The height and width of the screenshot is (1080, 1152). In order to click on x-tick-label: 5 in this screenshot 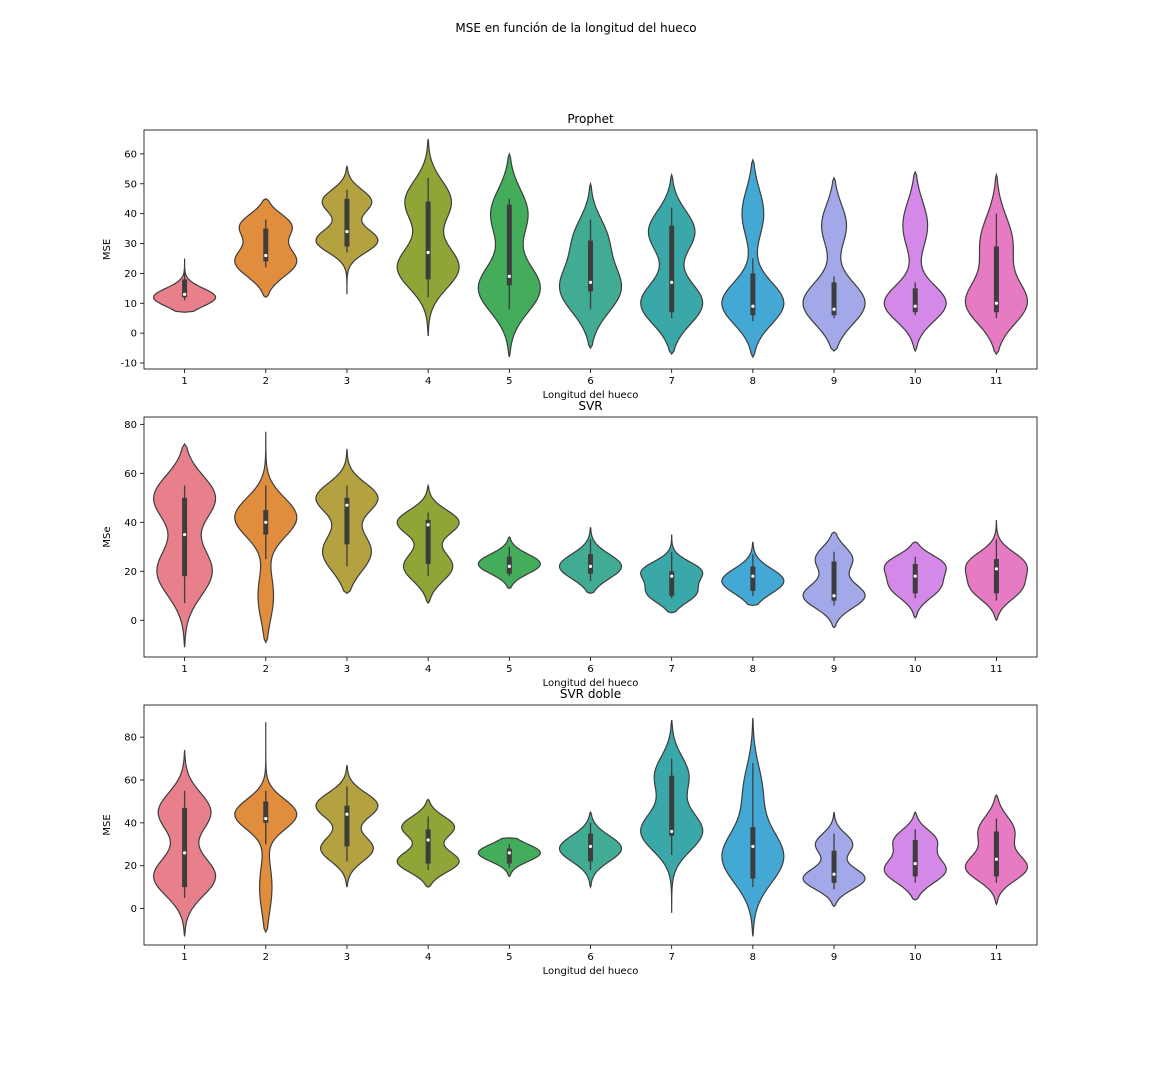, I will do `click(509, 669)`.